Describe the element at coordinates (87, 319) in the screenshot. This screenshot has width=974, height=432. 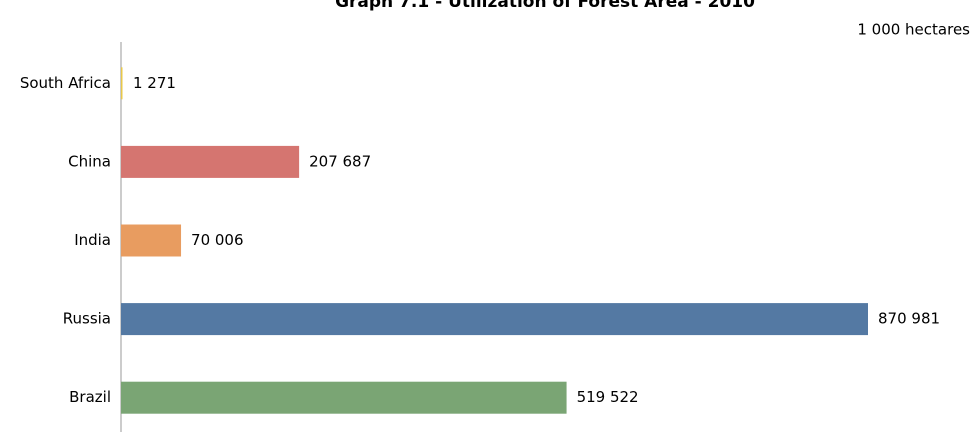
I see `y-tick-label: Russia` at that location.